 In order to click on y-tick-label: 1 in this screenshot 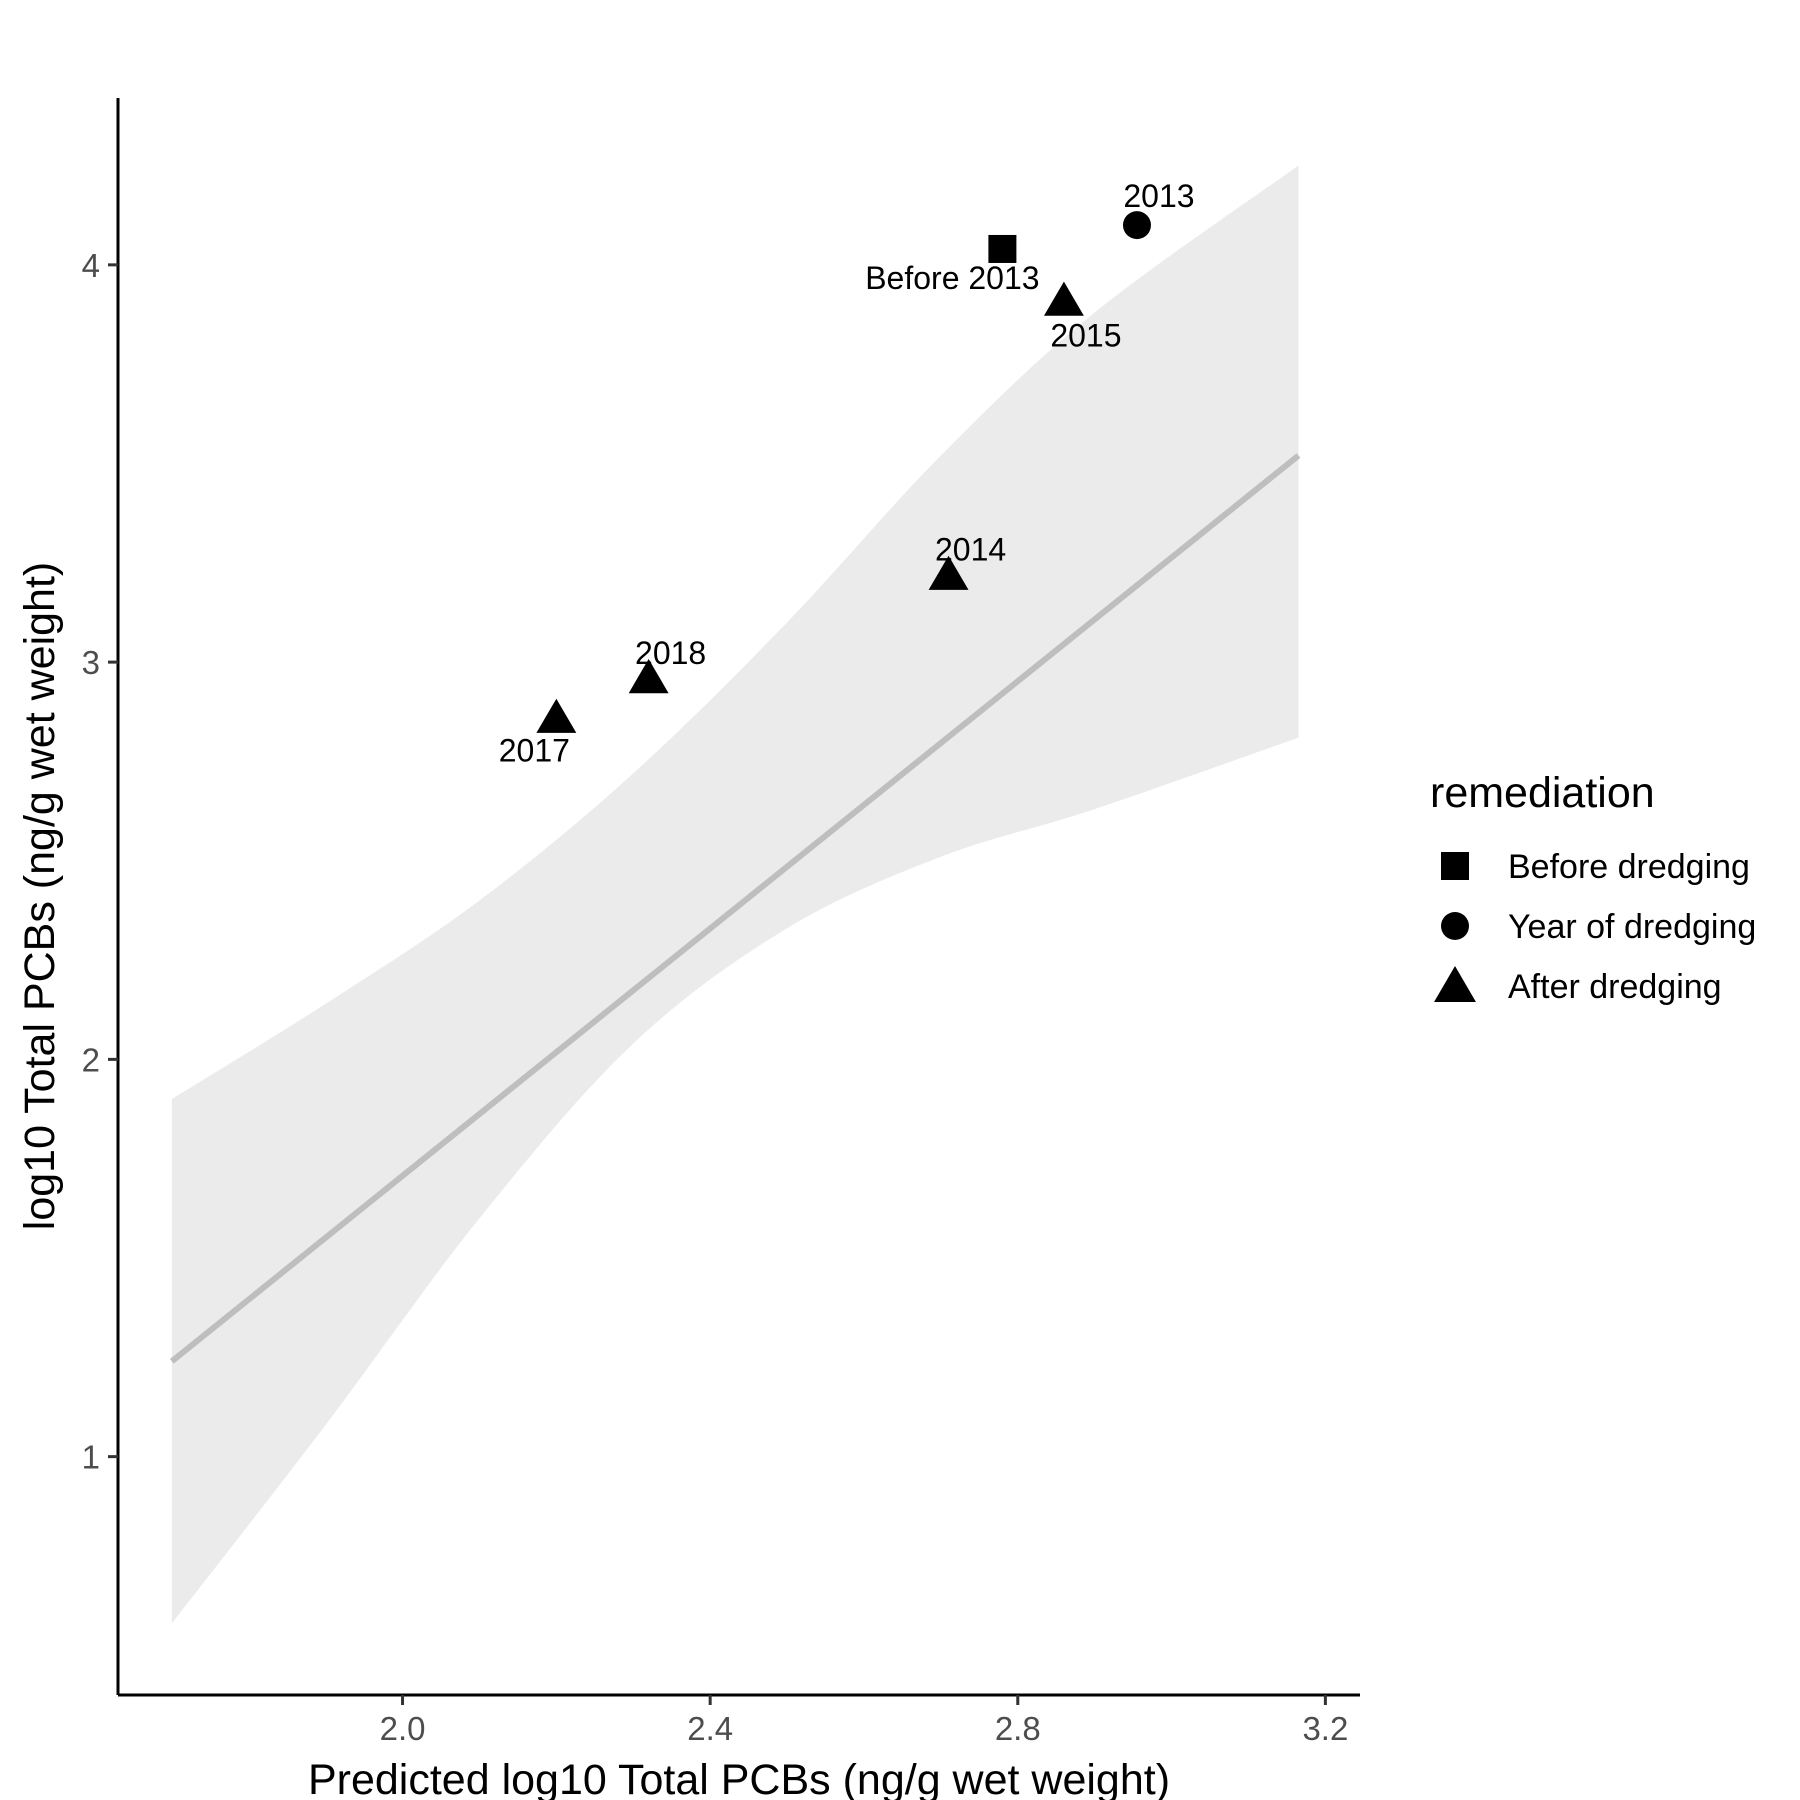, I will do `click(91, 1457)`.